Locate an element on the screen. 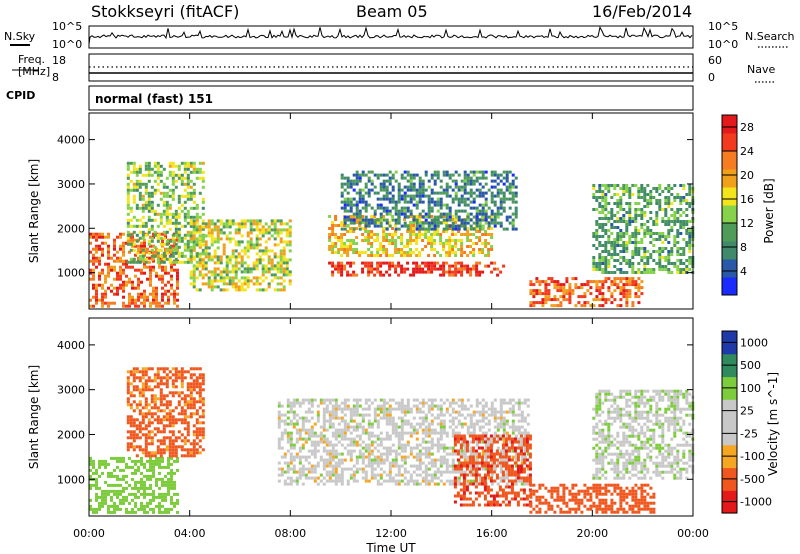 Image resolution: width=800 pixels, height=554 pixels. nsky-panel-frame is located at coordinates (391, 37).